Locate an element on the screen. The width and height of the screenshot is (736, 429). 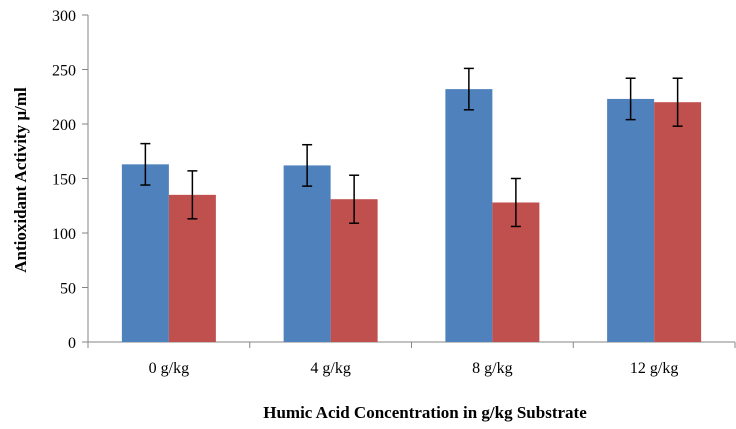
x-axis: 0 g/kg 4 g/kg 8 g/kg 12 g/kg is located at coordinates (411, 359).